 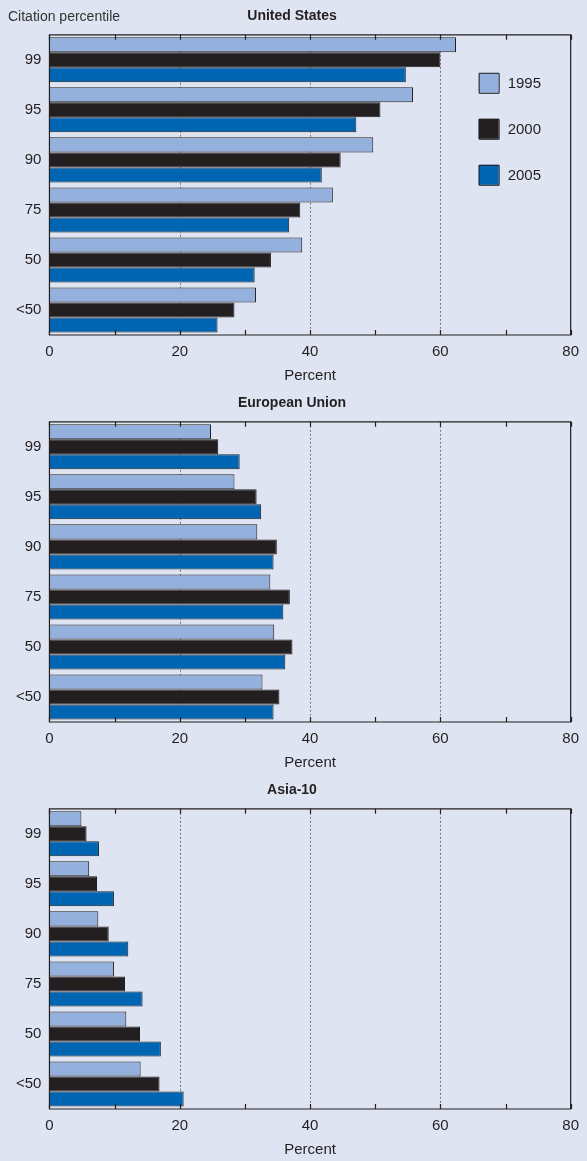 What do you see at coordinates (292, 402) in the screenshot?
I see `chart-title: European Union` at bounding box center [292, 402].